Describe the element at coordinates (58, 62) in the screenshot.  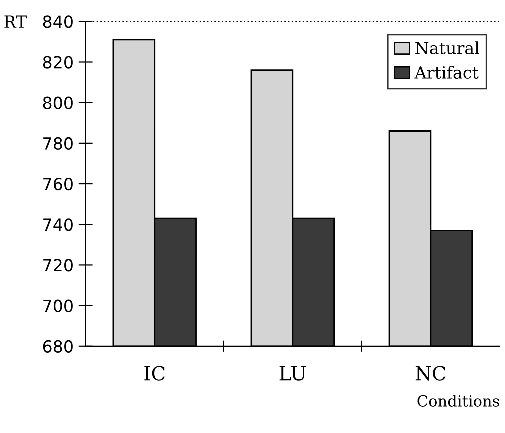
I see `y-tick-label: 820` at that location.